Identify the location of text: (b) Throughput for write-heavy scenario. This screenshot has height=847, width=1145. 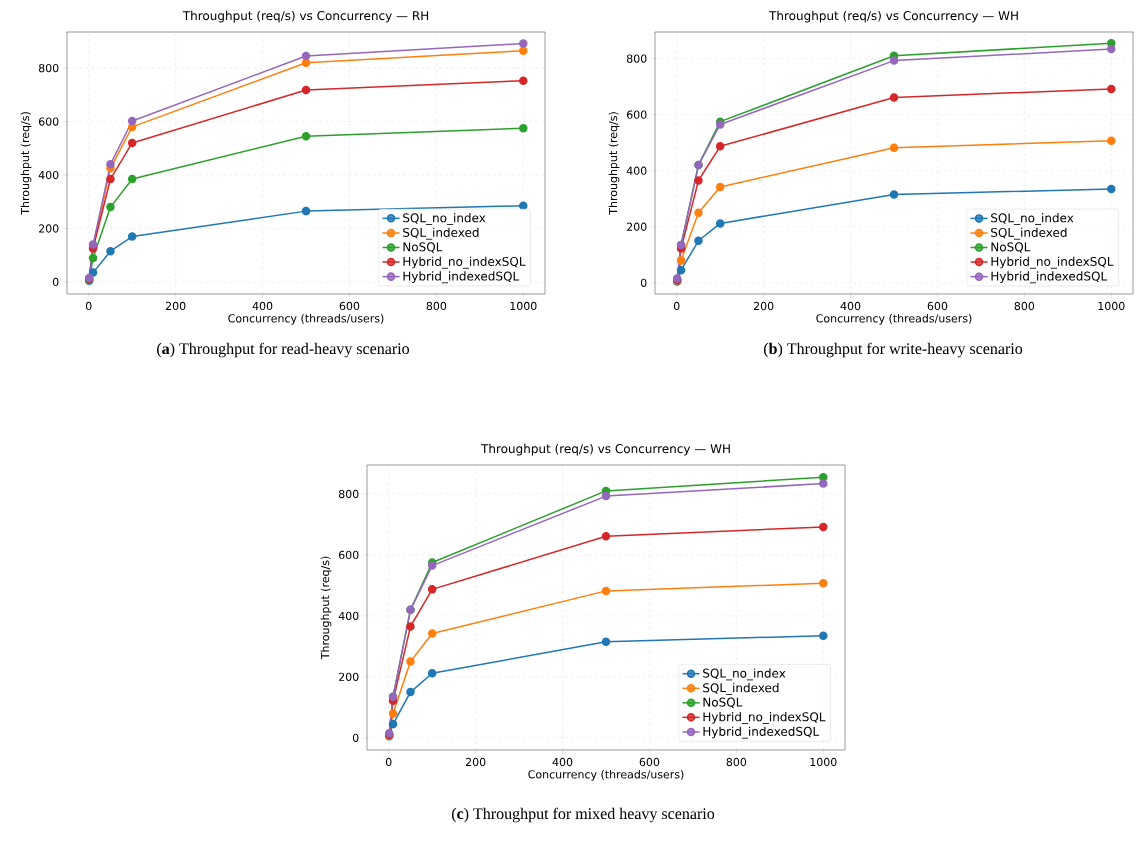
(893, 350).